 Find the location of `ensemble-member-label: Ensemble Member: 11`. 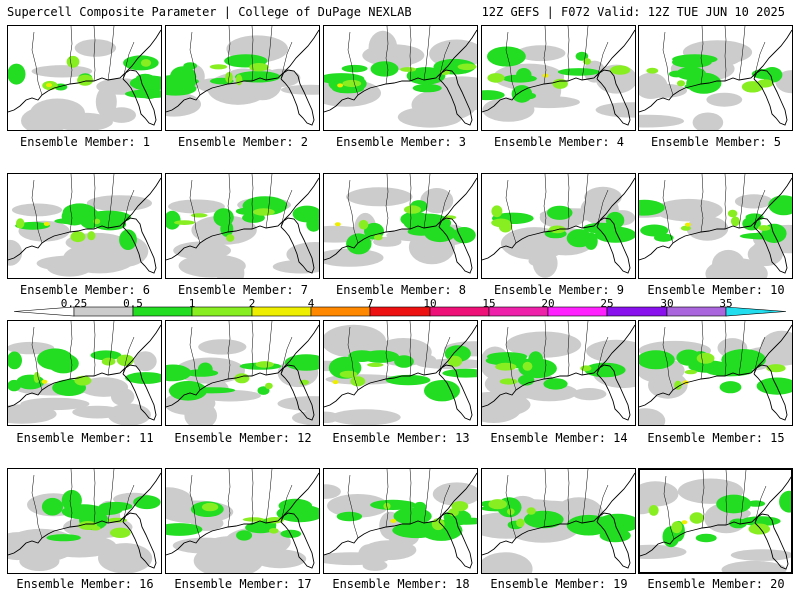

ensemble-member-label: Ensemble Member: 11 is located at coordinates (85, 438).